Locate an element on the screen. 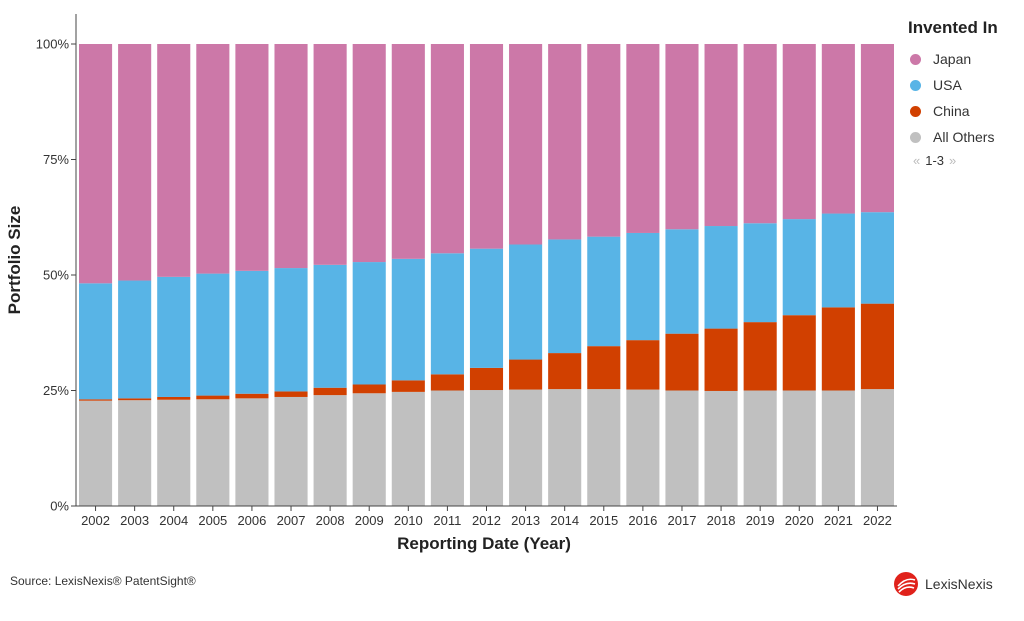 The height and width of the screenshot is (621, 1024). bar-all-others-2017 is located at coordinates (682, 448).